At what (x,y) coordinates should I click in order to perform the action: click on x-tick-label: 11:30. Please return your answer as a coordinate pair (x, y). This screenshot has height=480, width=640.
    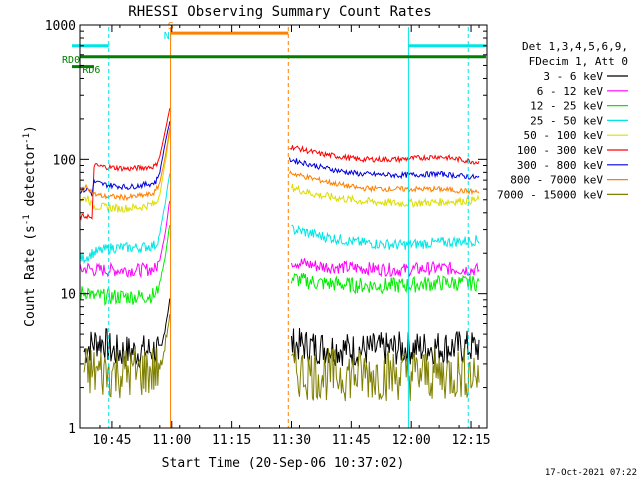
    Looking at the image, I should click on (291, 440).